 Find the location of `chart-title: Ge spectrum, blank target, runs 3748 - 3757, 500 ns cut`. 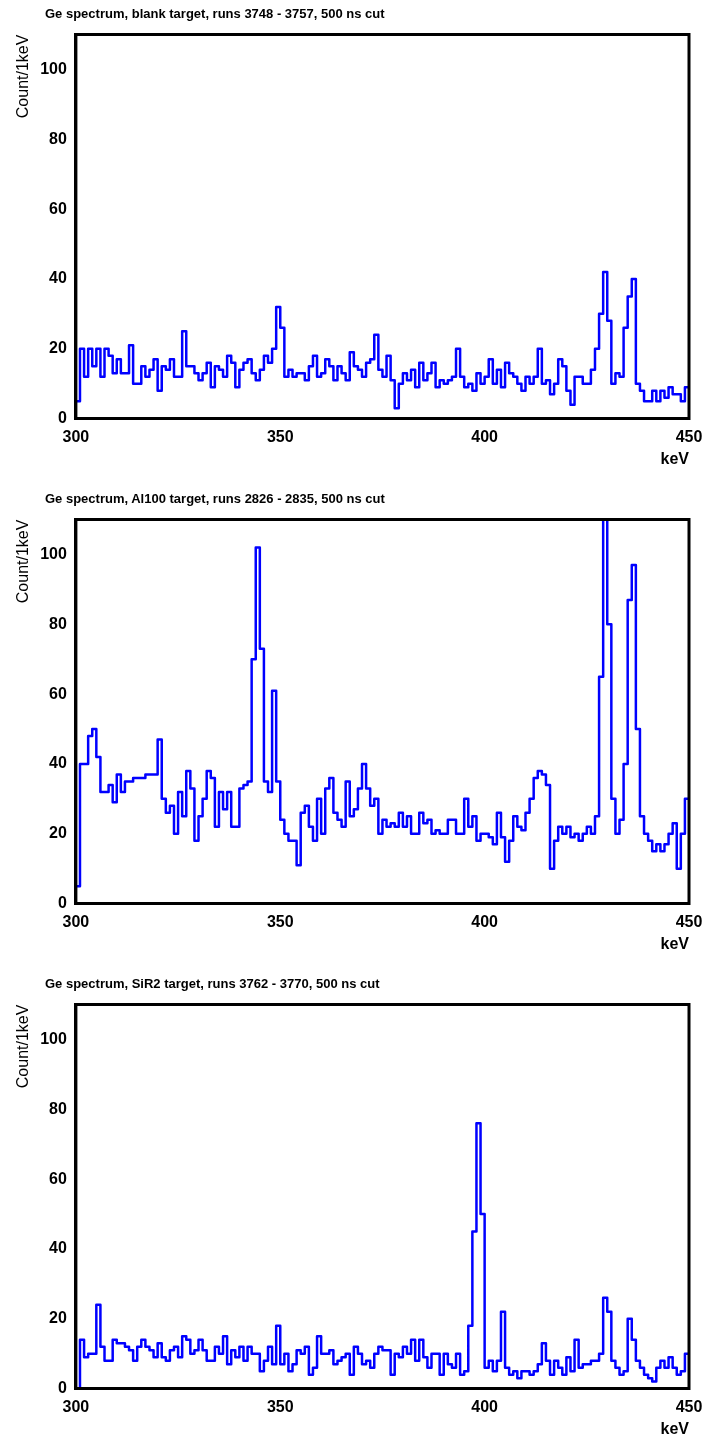

chart-title: Ge spectrum, blank target, runs 3748 - 3757, 500 ns cut is located at coordinates (215, 13).